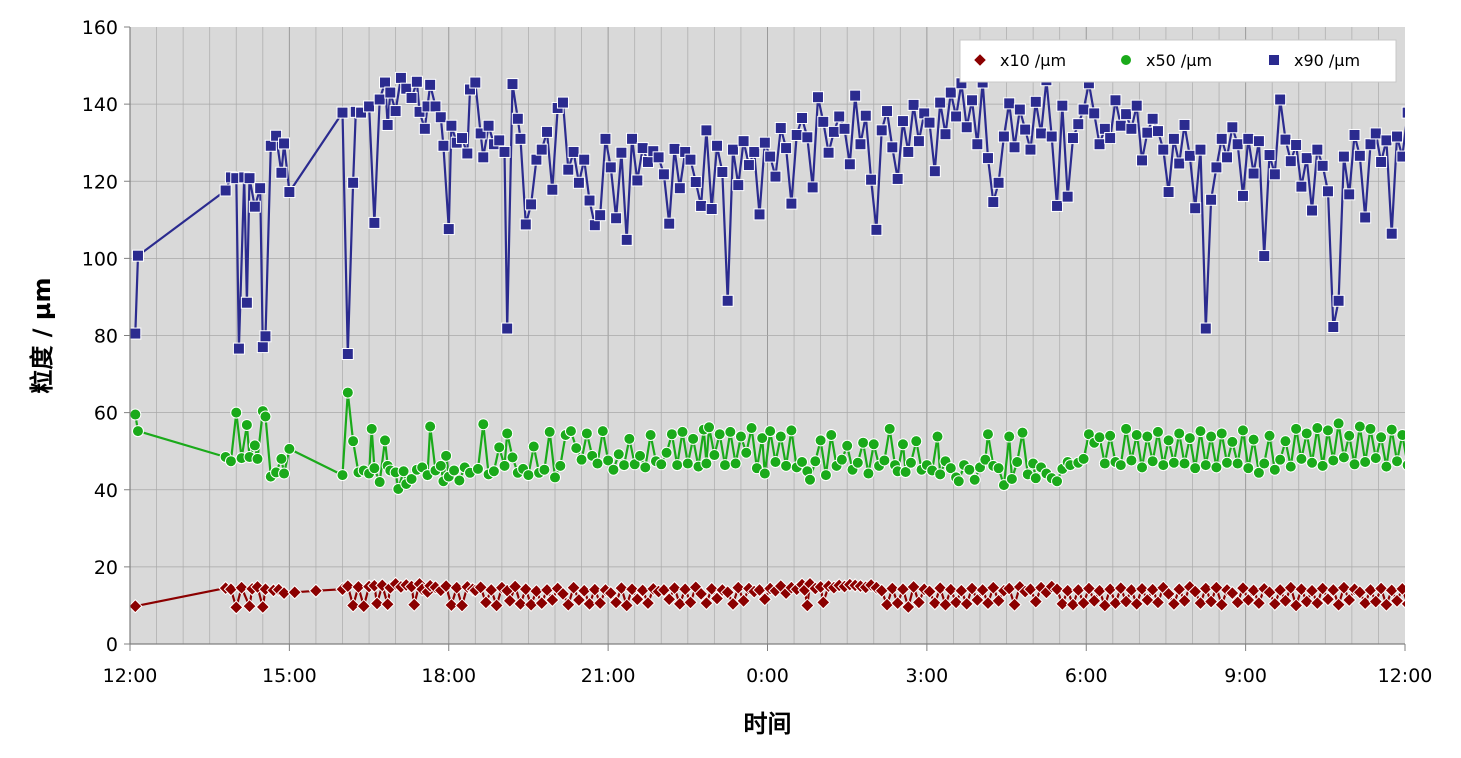 The height and width of the screenshot is (758, 1461). I want to click on x-tick-label: 0:00, so click(767, 676).